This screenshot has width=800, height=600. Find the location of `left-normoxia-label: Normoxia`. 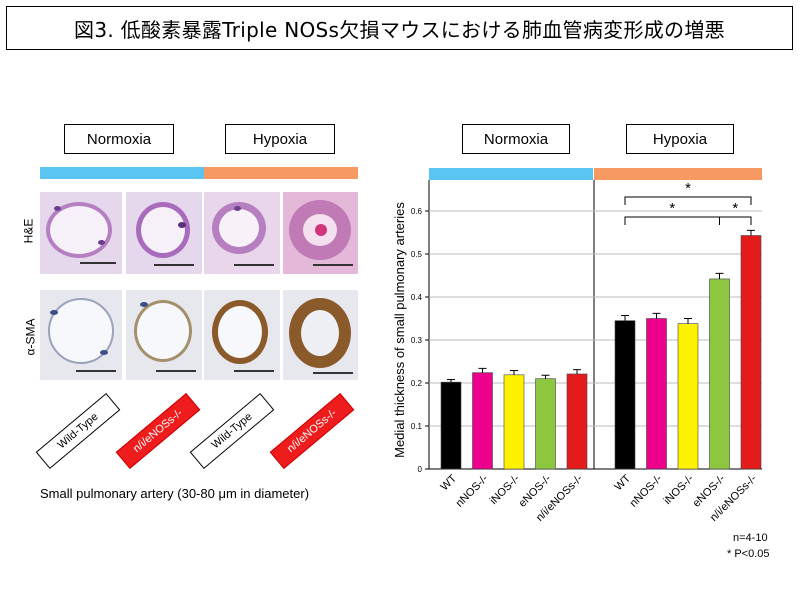

left-normoxia-label: Normoxia is located at coordinates (119, 139).